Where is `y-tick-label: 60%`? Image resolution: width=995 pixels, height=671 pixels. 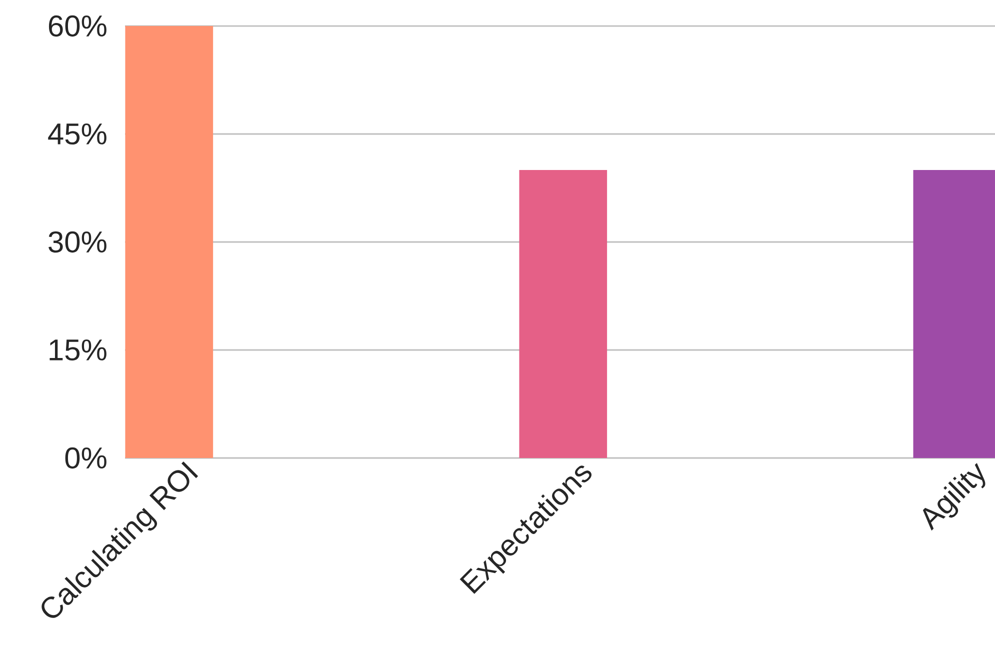
y-tick-label: 60% is located at coordinates (77, 26).